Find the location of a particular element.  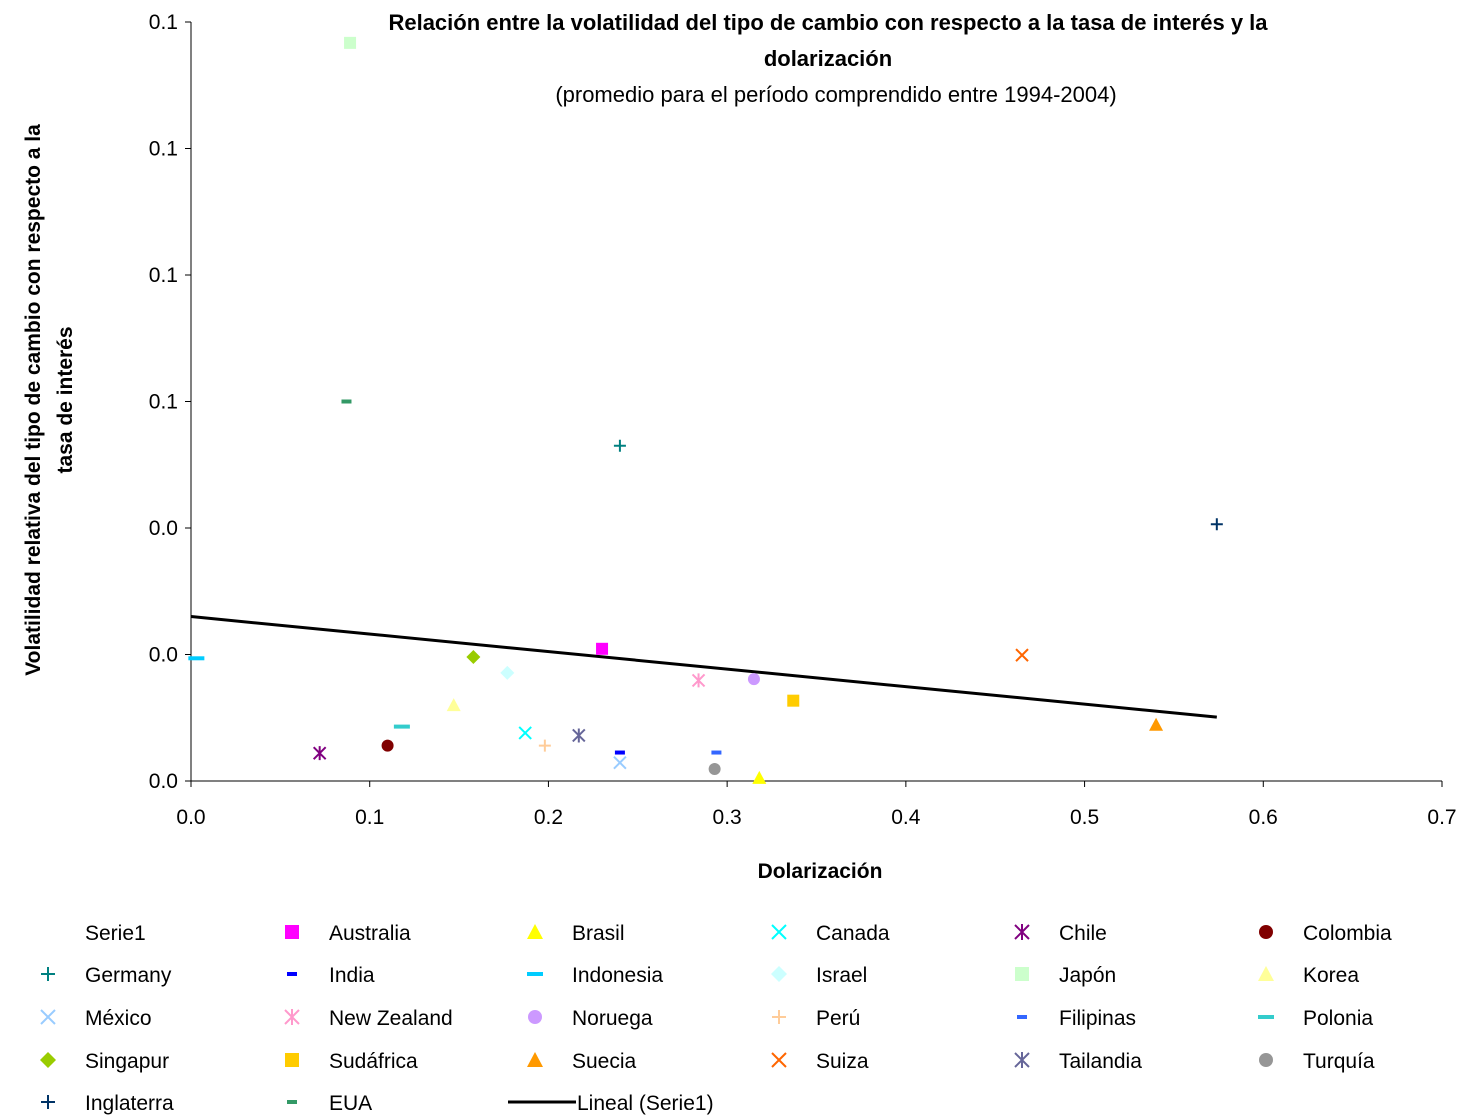

y-tick-label-1: 0.0 is located at coordinates (163, 655).